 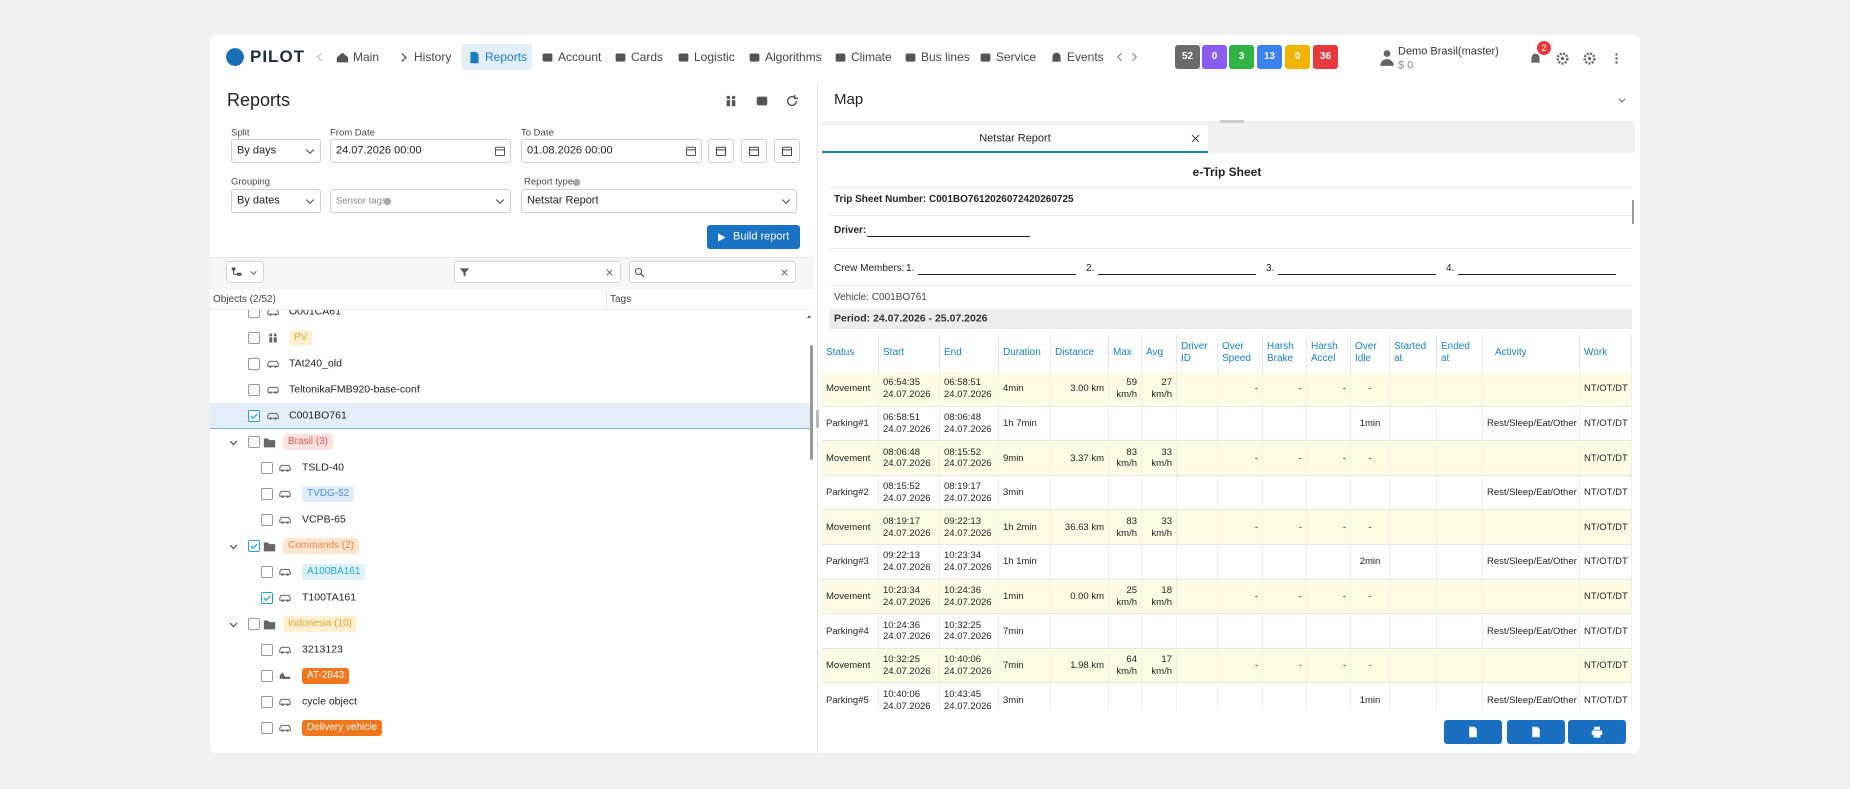 I want to click on tree-row: cycle object, so click(x=510, y=702).